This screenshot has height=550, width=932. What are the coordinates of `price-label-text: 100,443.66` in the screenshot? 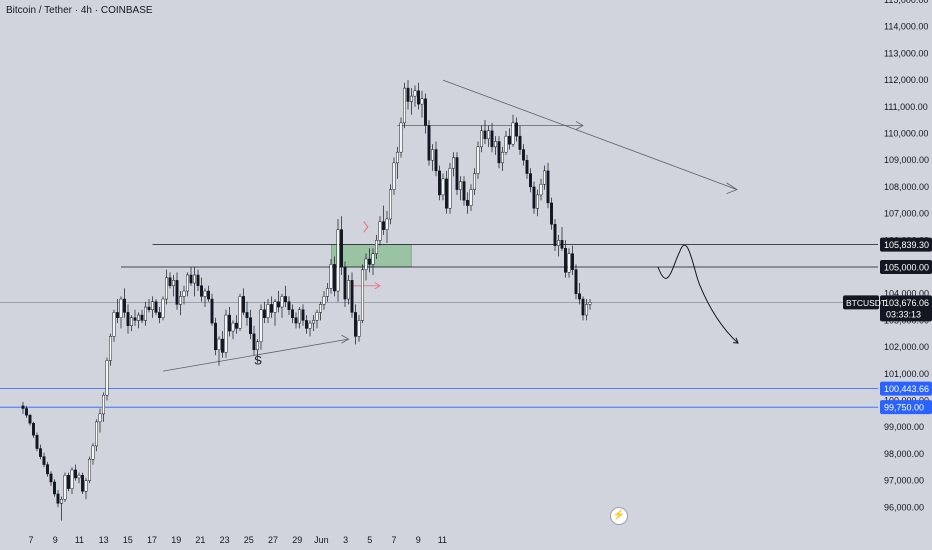 It's located at (906, 389).